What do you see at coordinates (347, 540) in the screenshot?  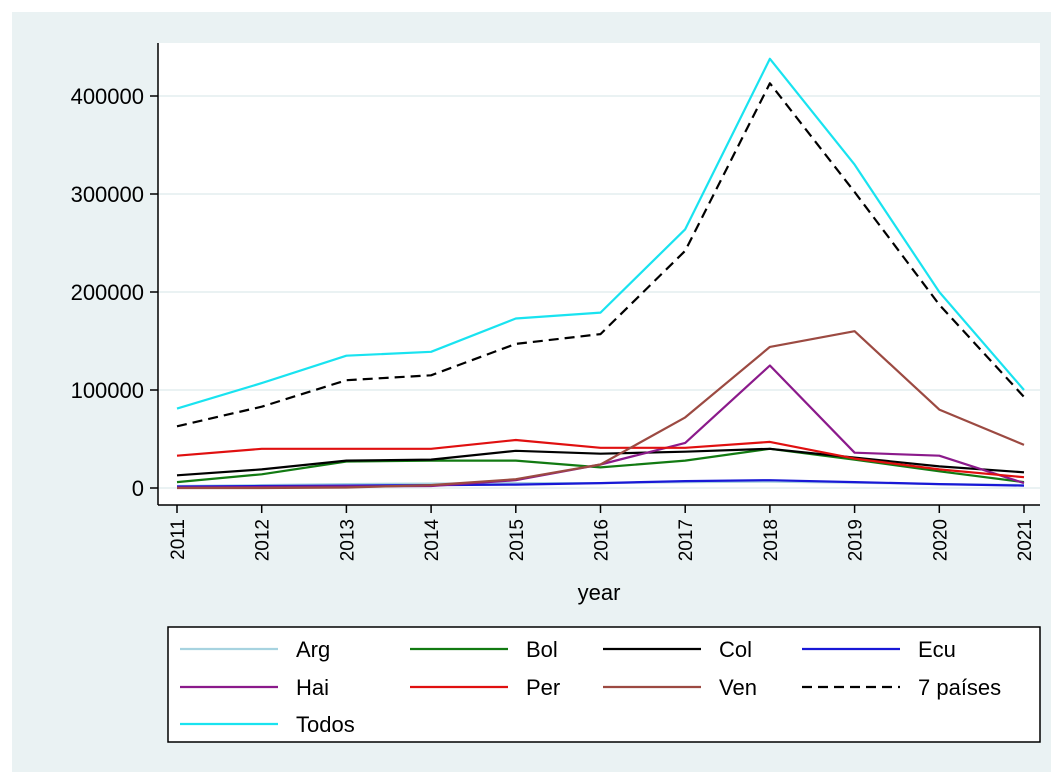 I see `x-tick-label: 2013` at bounding box center [347, 540].